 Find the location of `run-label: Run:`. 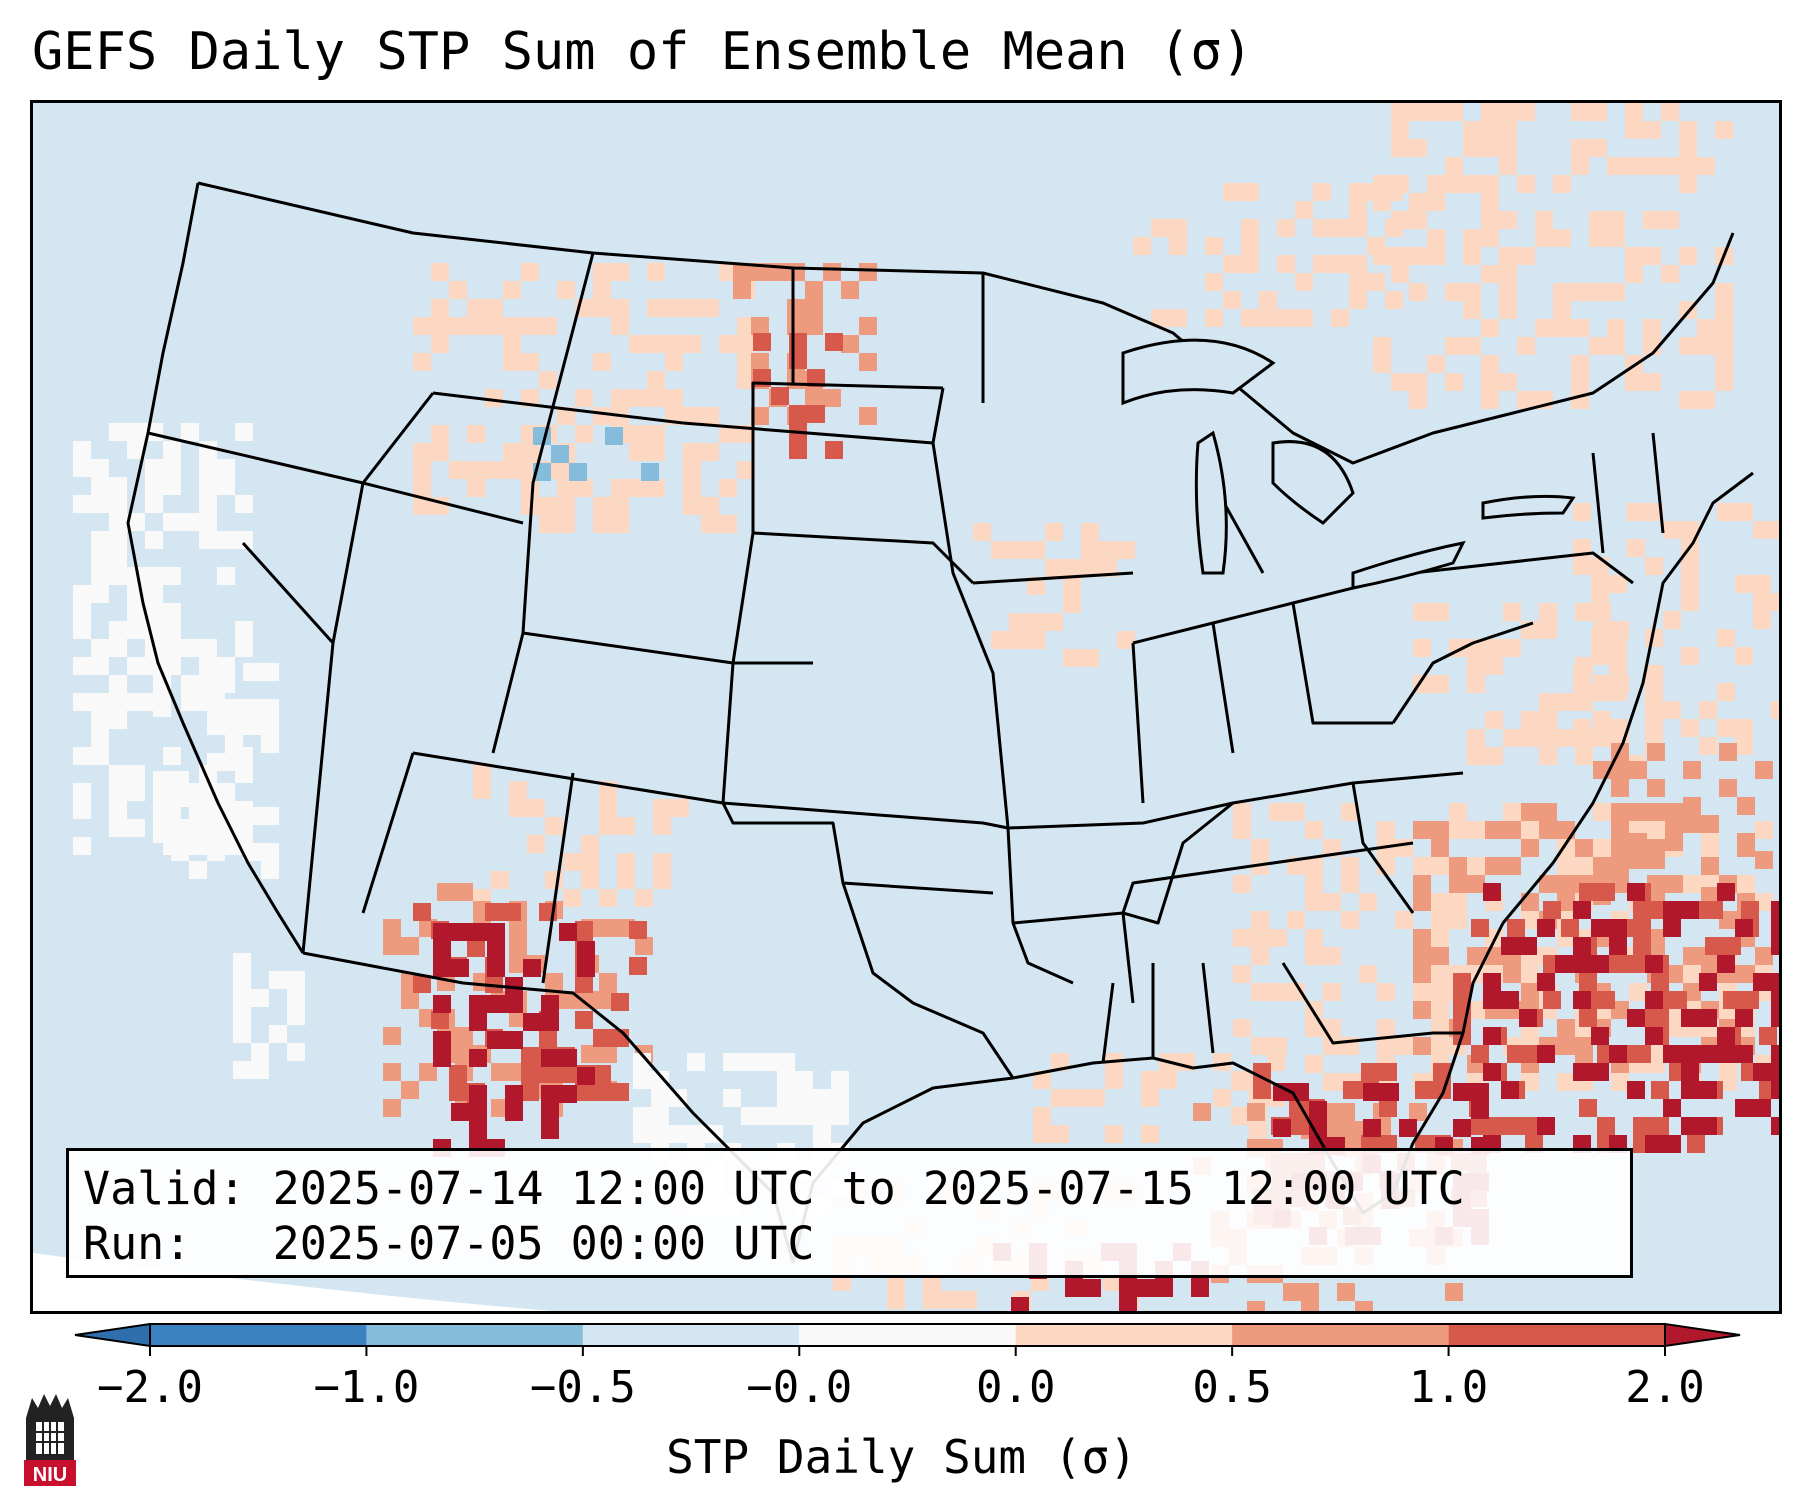

run-label: Run: is located at coordinates (137, 1243).